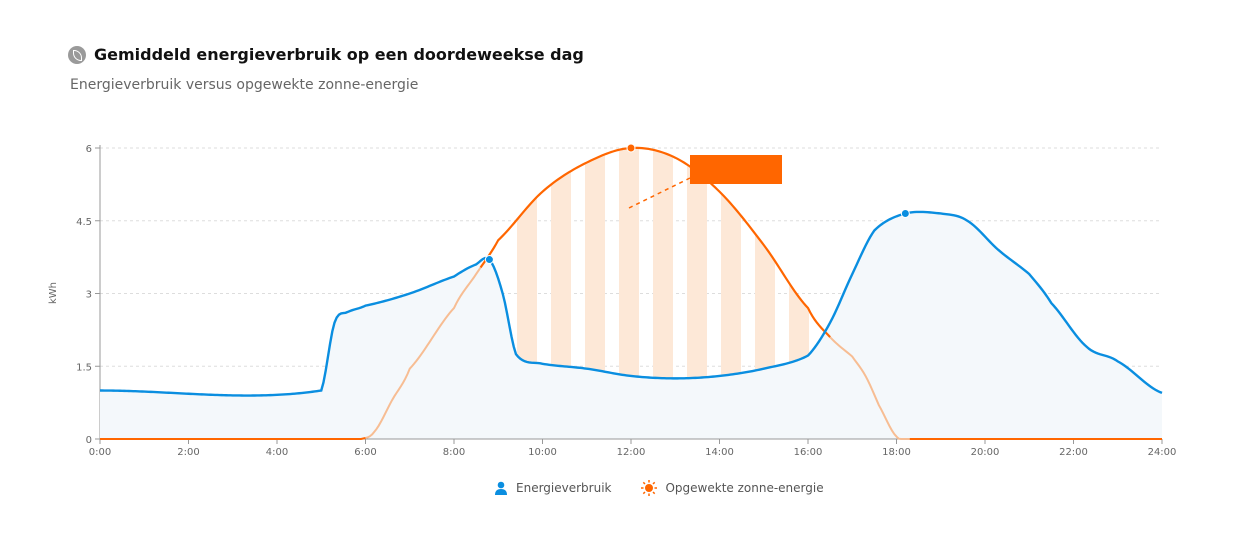 This screenshot has height=535, width=1248. What do you see at coordinates (365, 452) in the screenshot?
I see `x-tick-label: 6:00` at bounding box center [365, 452].